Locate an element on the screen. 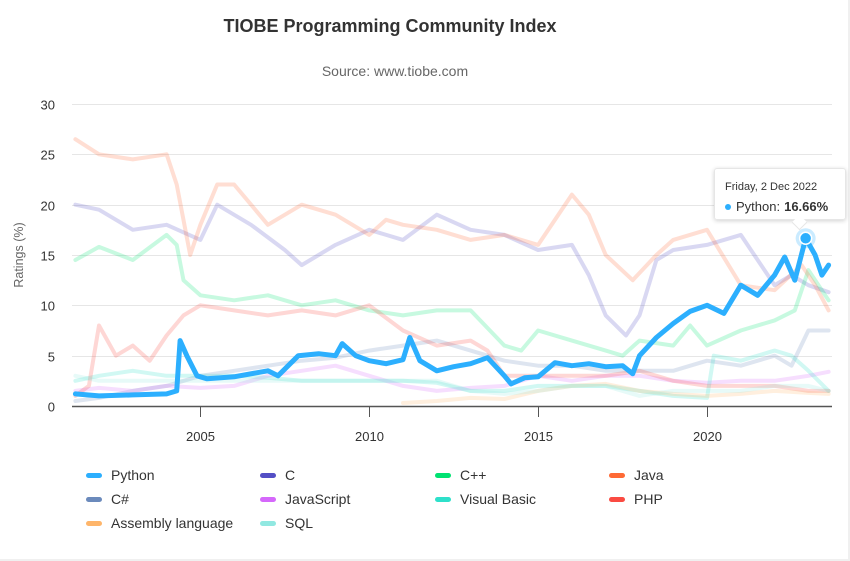 This screenshot has height=561, width=850. legend-item-sql: SQL is located at coordinates (286, 523).